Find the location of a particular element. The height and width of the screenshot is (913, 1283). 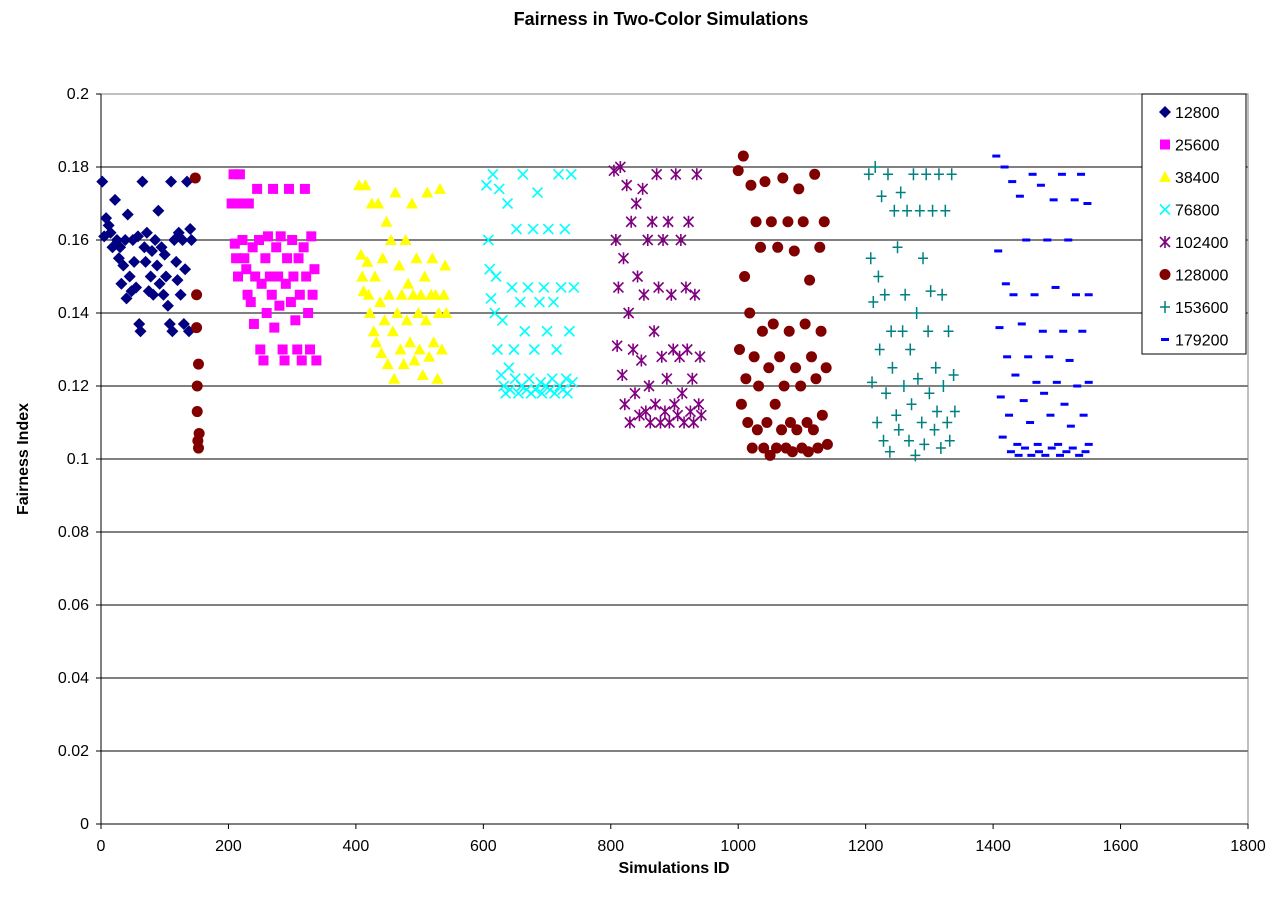

x-tick-label: 800 is located at coordinates (610, 846).